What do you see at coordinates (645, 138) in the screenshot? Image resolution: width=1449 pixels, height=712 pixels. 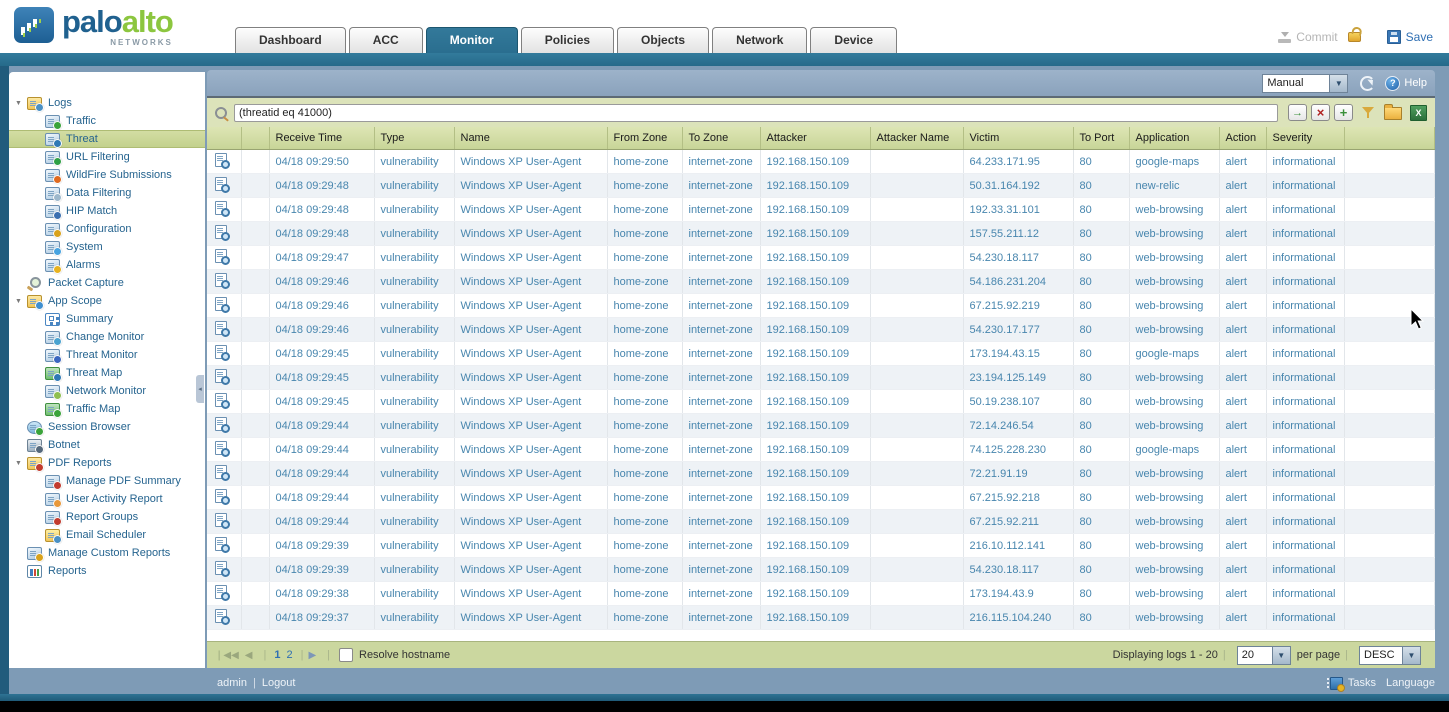 I see `column-header-from-zone: From Zone` at bounding box center [645, 138].